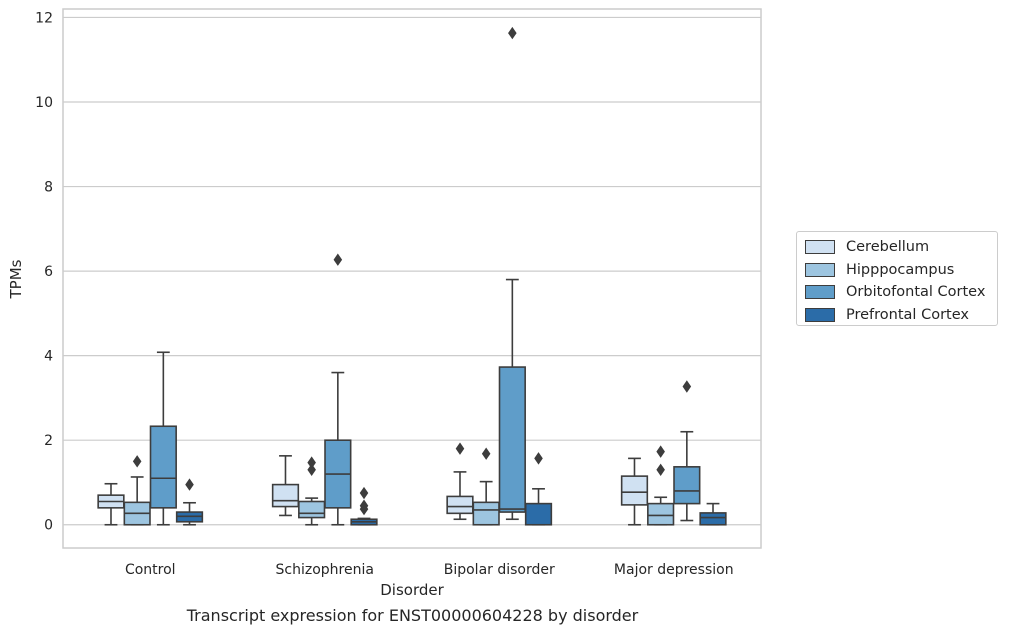  Describe the element at coordinates (888, 247) in the screenshot. I see `legend-label: Cerebellum` at that location.